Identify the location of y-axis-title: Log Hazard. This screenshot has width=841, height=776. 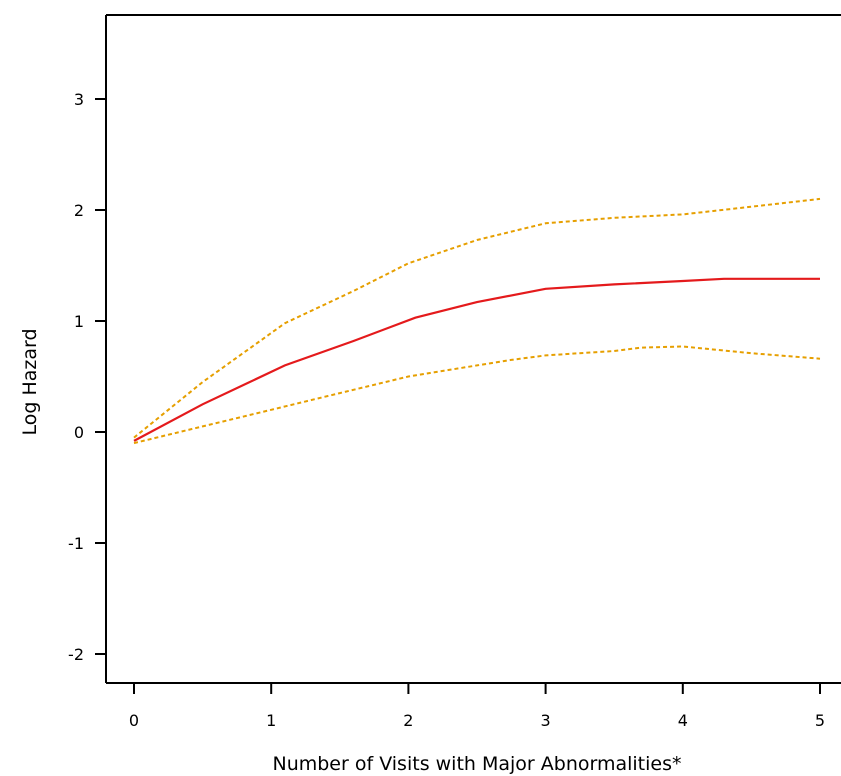
(30, 381).